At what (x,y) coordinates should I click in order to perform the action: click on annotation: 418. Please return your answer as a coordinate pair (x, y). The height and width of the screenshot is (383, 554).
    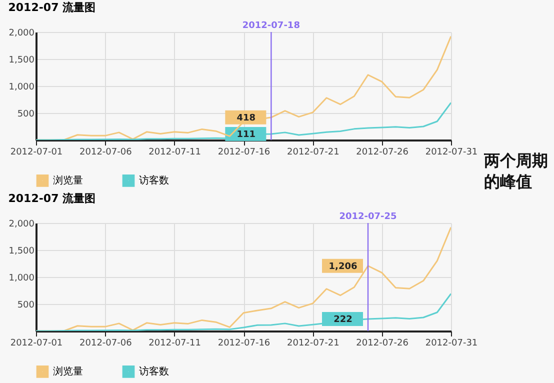
    Looking at the image, I should click on (246, 118).